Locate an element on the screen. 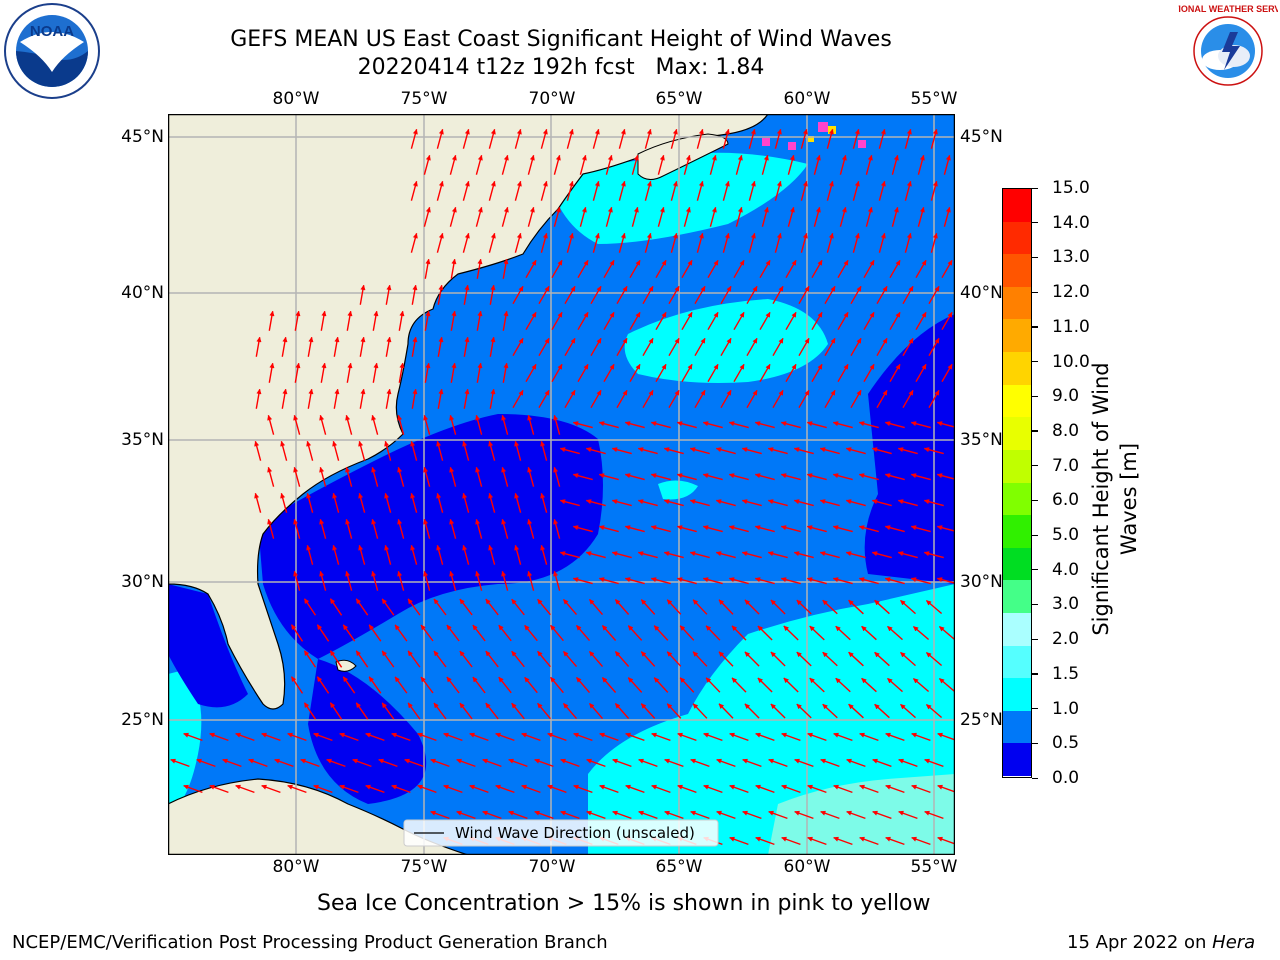  lat-label-right: 45°N is located at coordinates (981, 137).